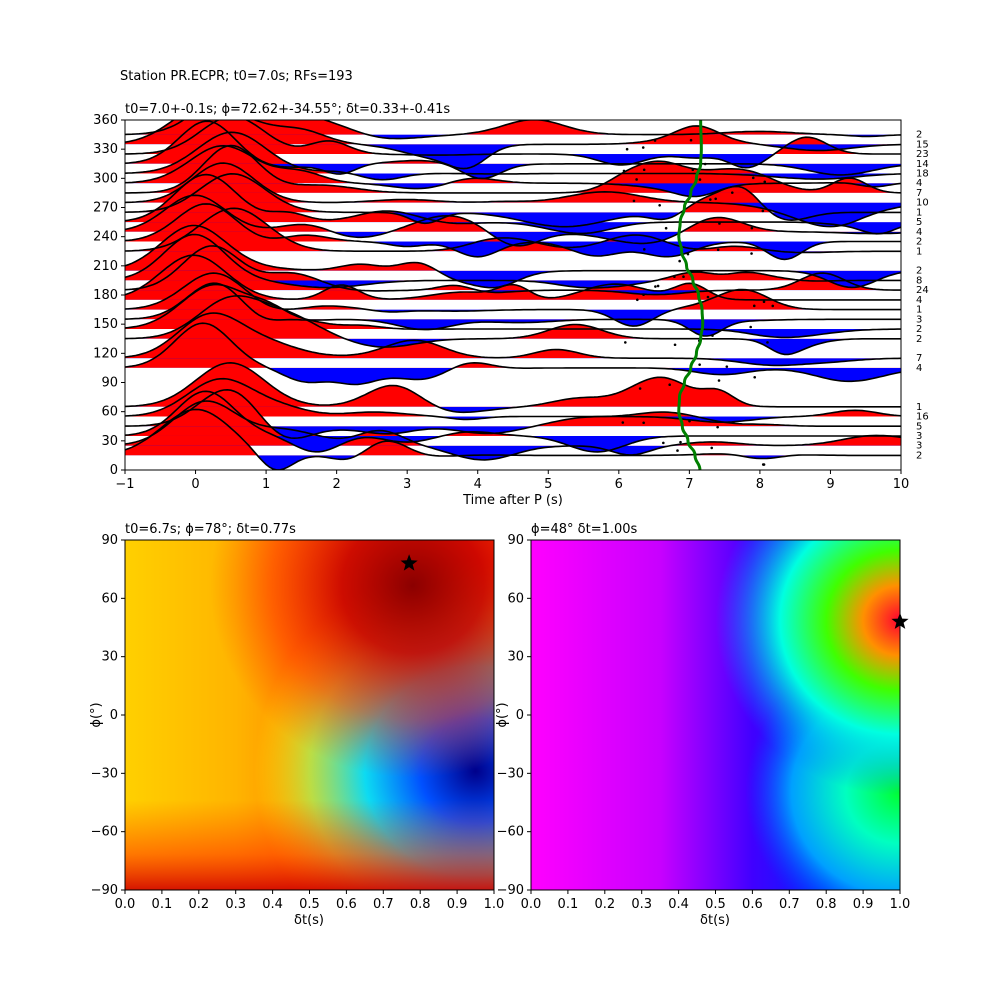 This screenshot has width=1000, height=1000. What do you see at coordinates (919, 446) in the screenshot?
I see `trace-count-label: 3` at bounding box center [919, 446].